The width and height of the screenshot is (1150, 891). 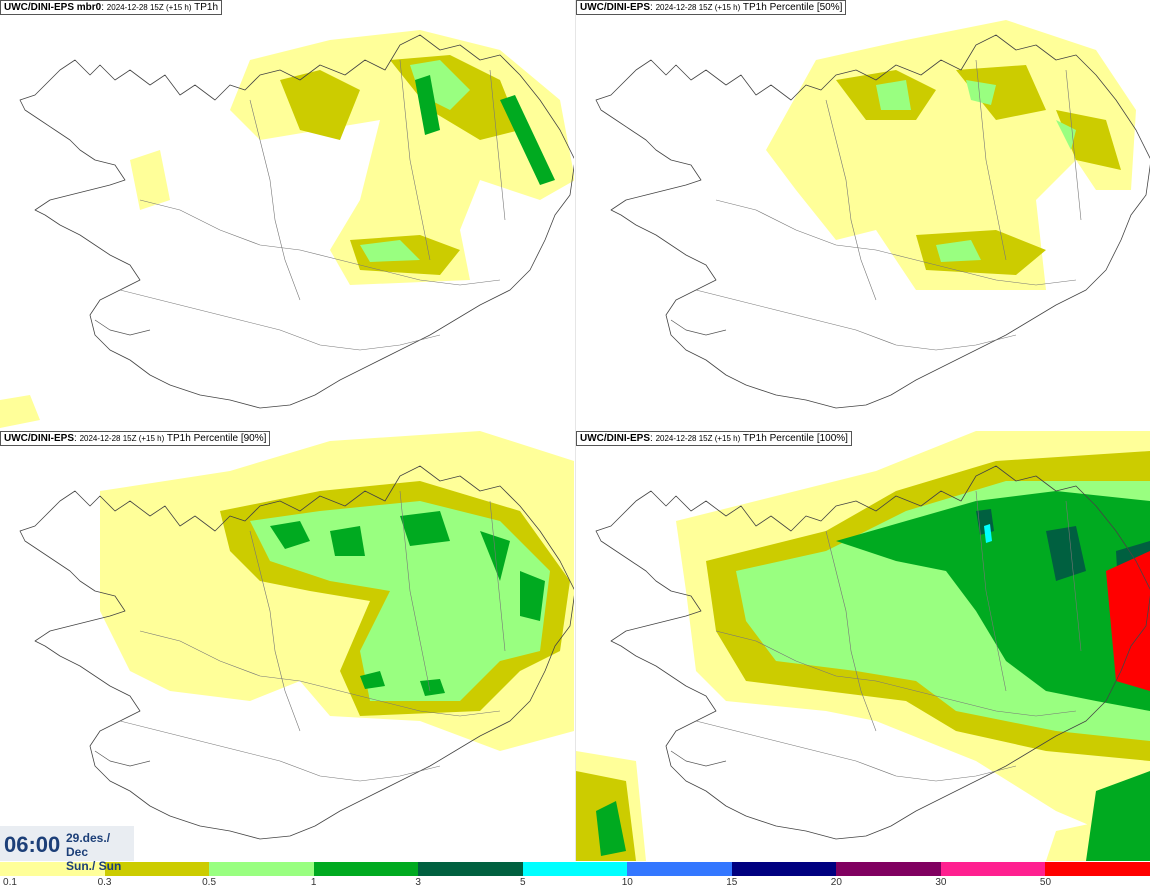 I want to click on panel-divider, so click(x=575, y=430).